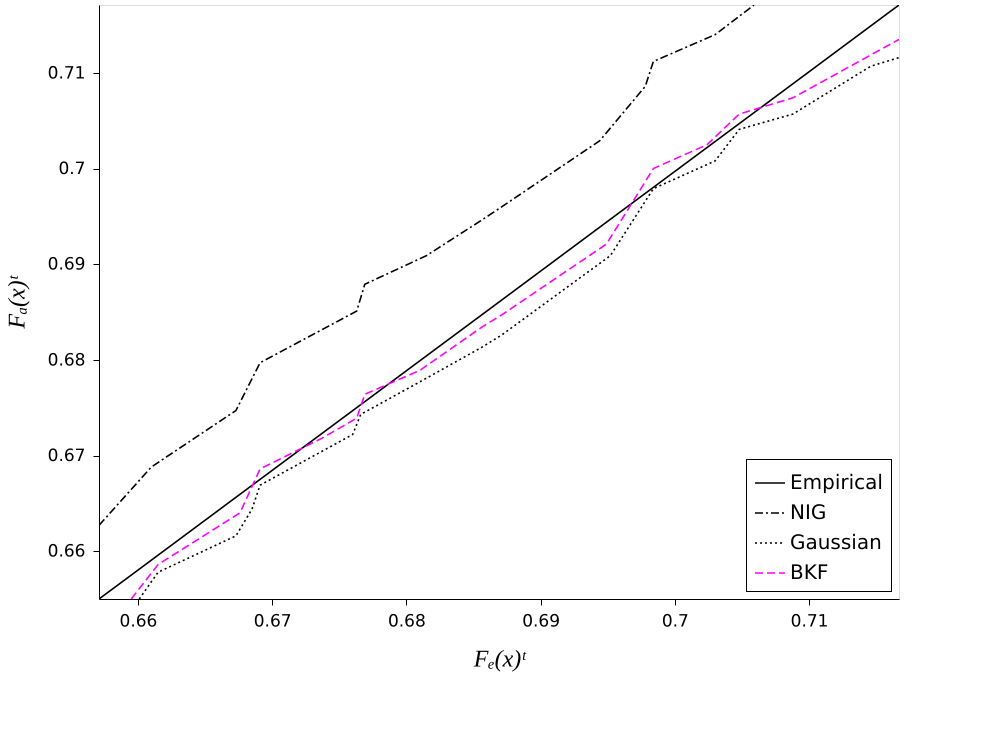  I want to click on x-tick-label: 0.7, so click(675, 622).